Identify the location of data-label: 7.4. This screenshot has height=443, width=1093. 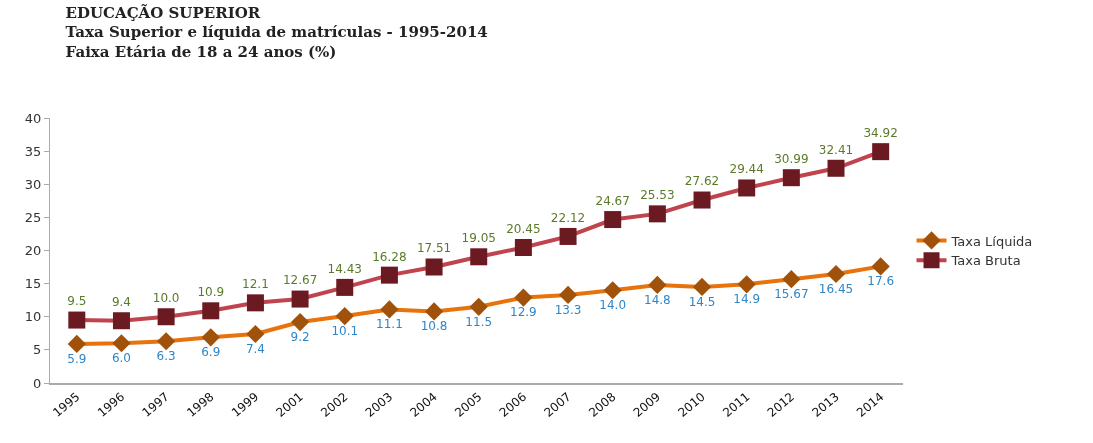
(255, 348).